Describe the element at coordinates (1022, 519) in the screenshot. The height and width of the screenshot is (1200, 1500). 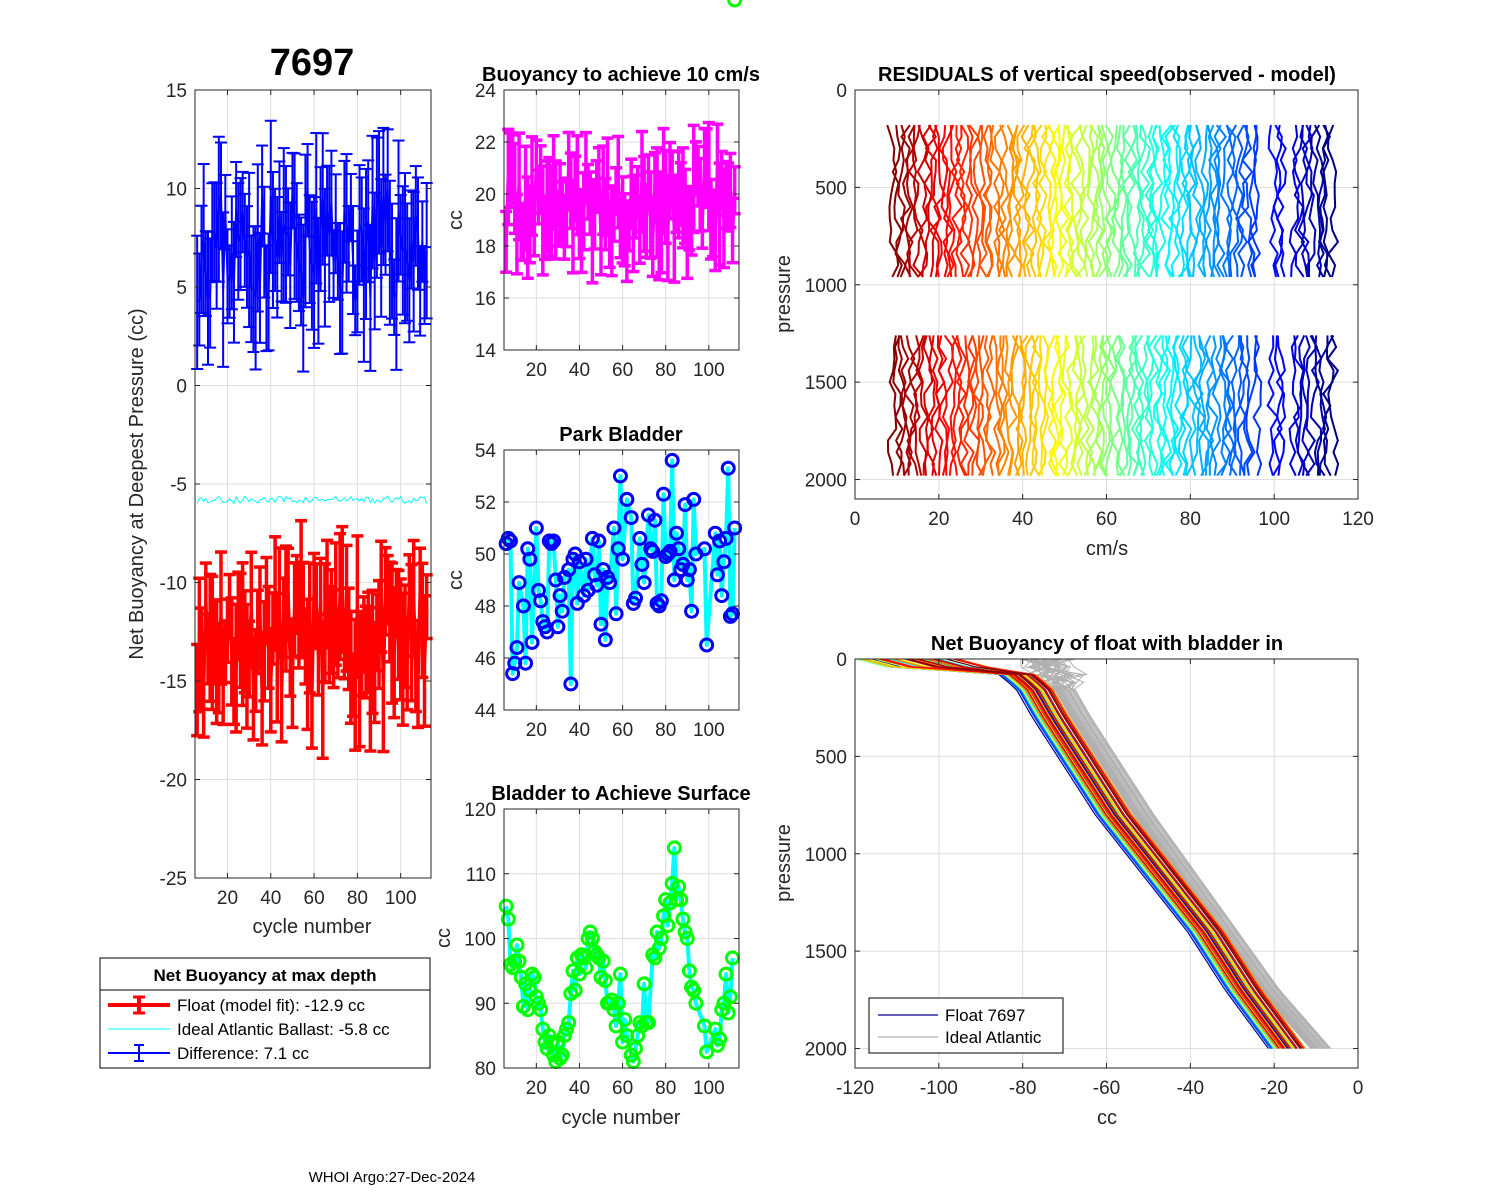
I see `x-tick-label: 40` at that location.